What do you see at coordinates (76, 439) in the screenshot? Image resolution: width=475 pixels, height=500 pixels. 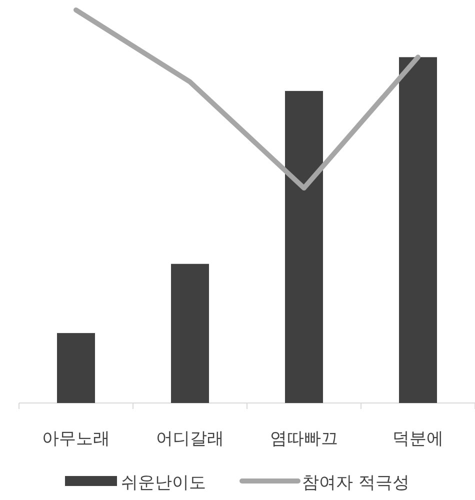 I see `x-tick-label: 아무노래` at bounding box center [76, 439].